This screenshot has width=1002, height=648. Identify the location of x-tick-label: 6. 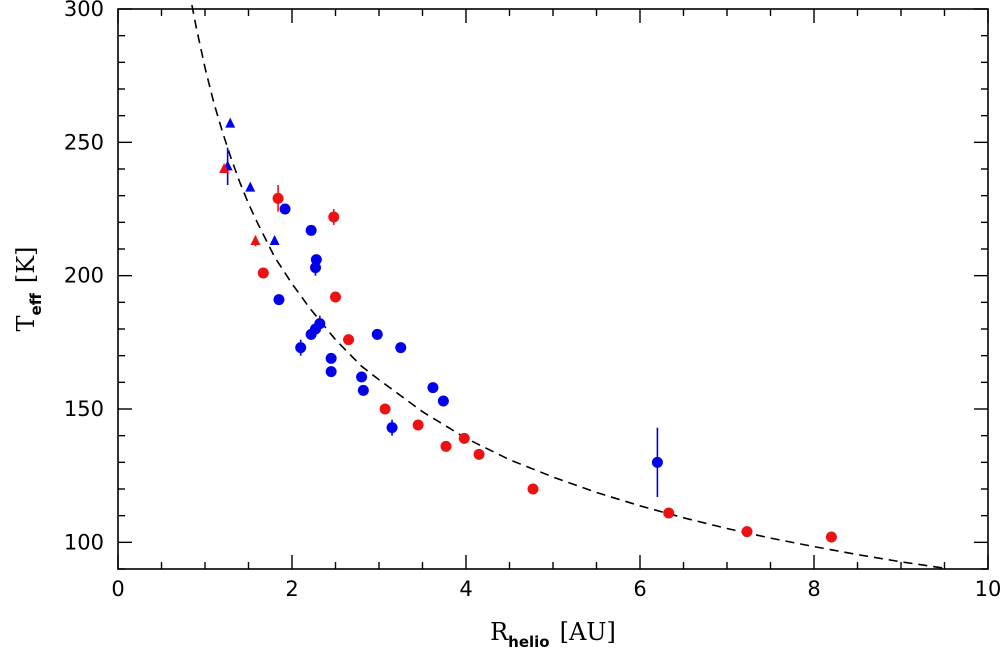
(639, 589).